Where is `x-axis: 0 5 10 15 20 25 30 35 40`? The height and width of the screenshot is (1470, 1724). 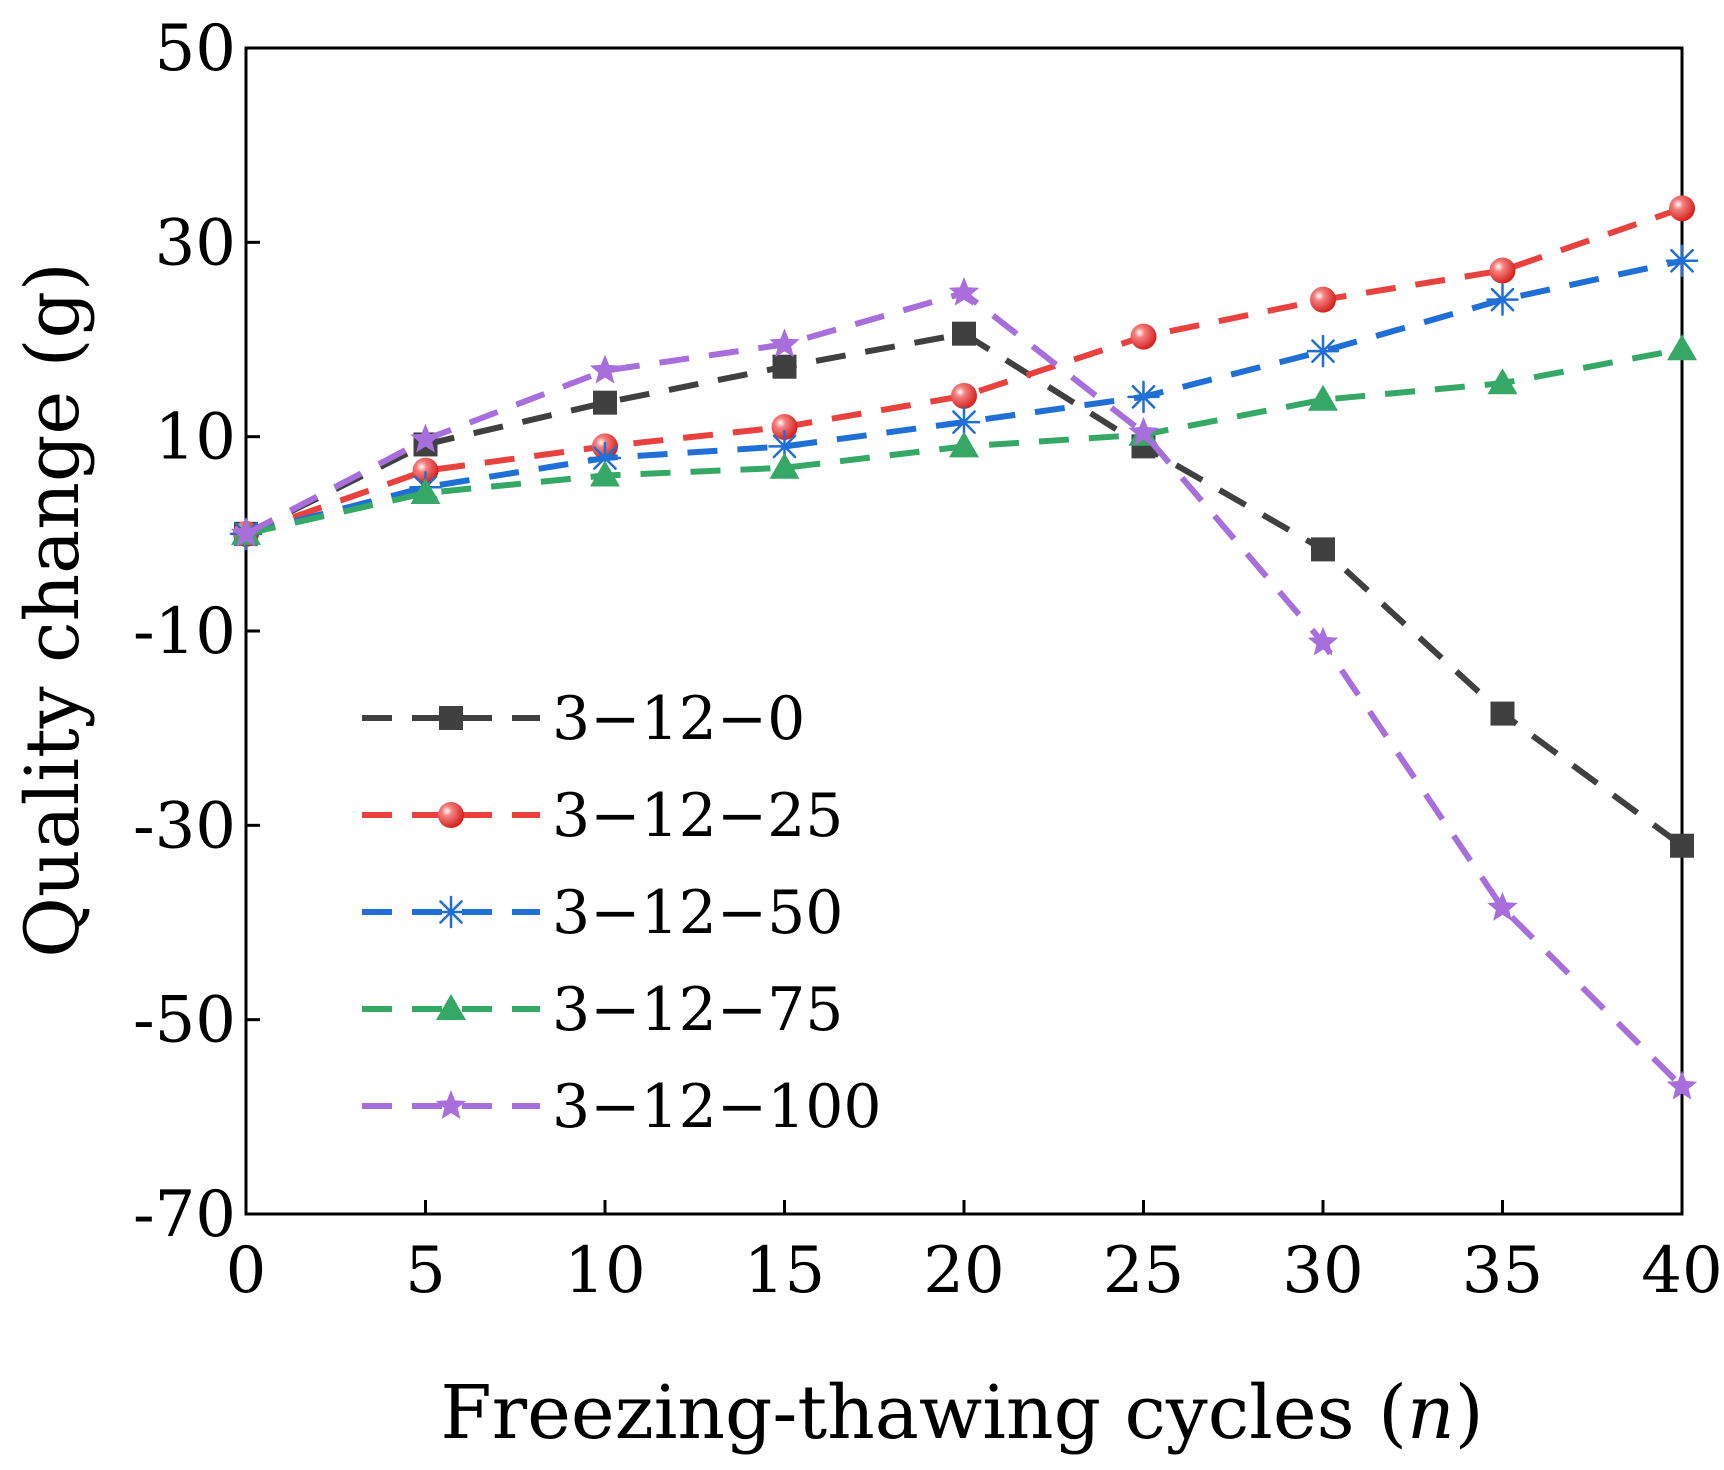
x-axis: 0 5 10 15 20 25 30 35 40 is located at coordinates (974, 1254).